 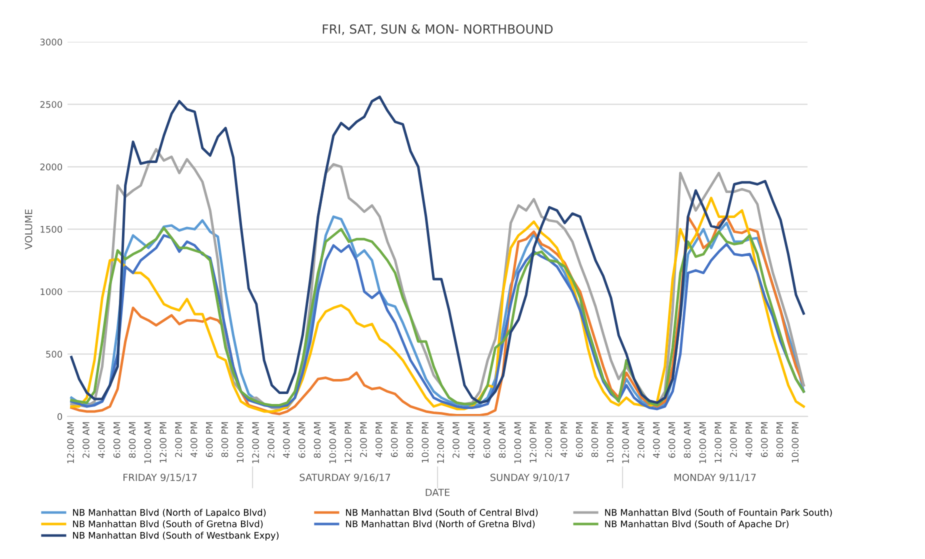 What do you see at coordinates (28, 229) in the screenshot?
I see `y-axis-title: VOLUME` at bounding box center [28, 229].